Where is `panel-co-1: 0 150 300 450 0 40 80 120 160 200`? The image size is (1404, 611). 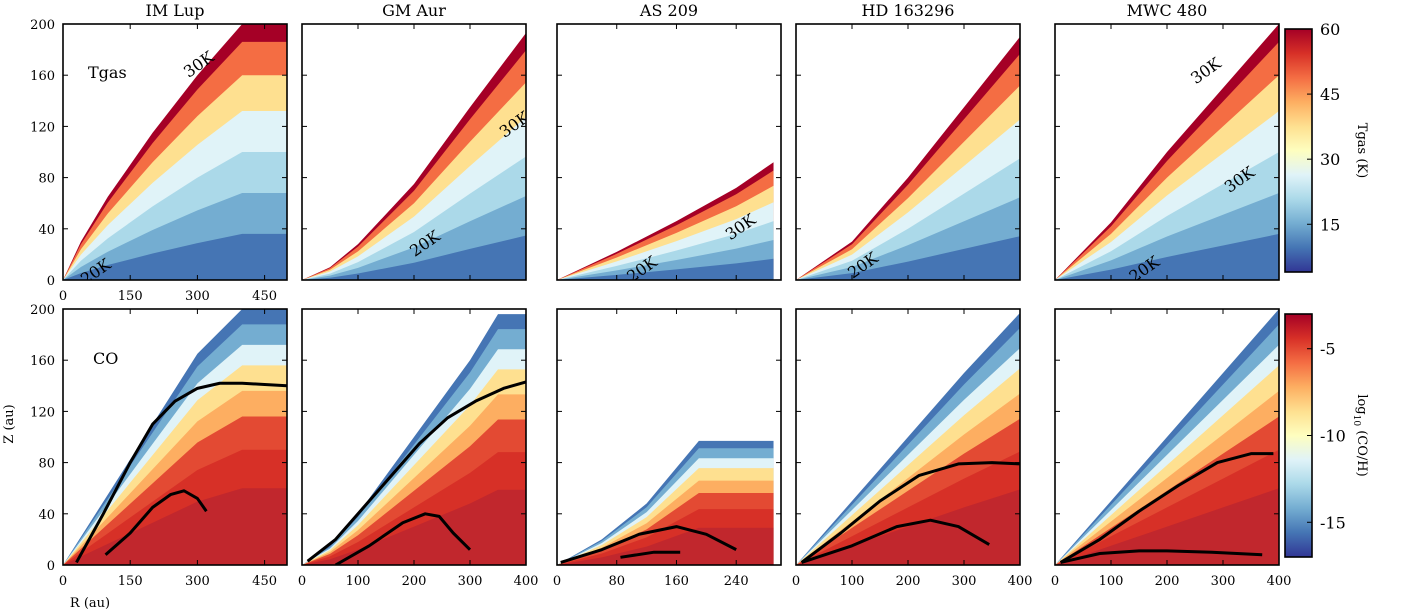
panel-co-1: 0 150 300 450 0 40 80 120 160 200 is located at coordinates (159, 446).